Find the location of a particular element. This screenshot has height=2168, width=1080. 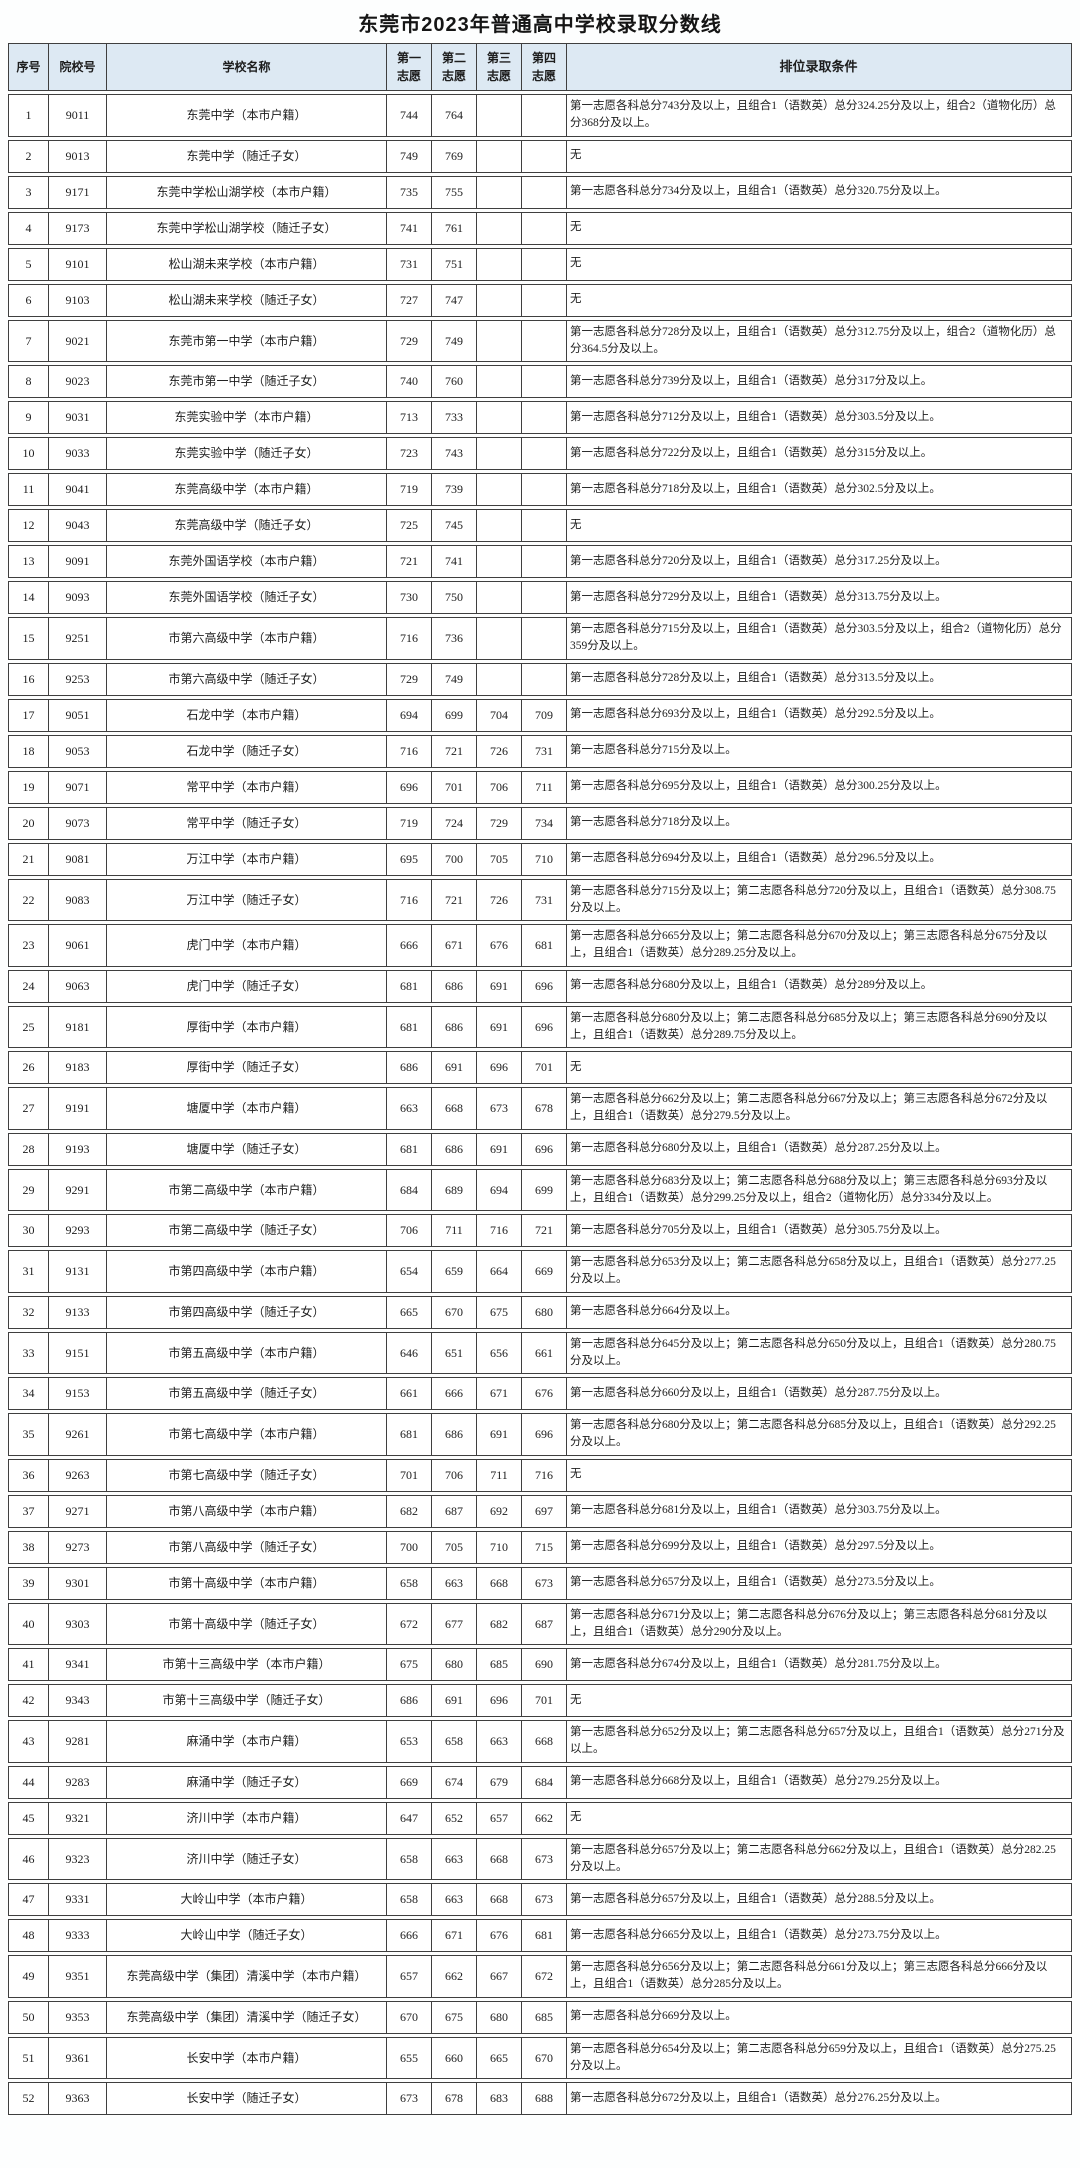

cell-choice-1-score: 741 is located at coordinates (409, 228).